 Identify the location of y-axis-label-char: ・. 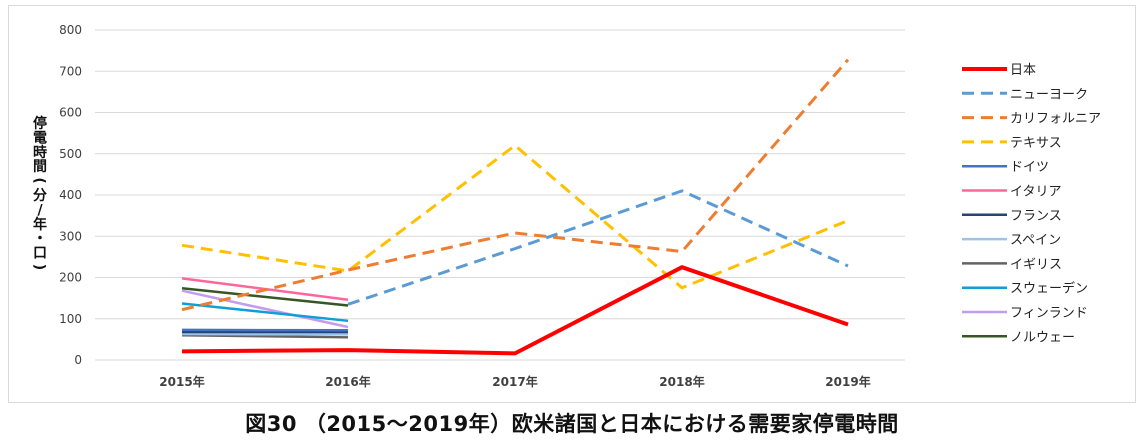
(40, 239).